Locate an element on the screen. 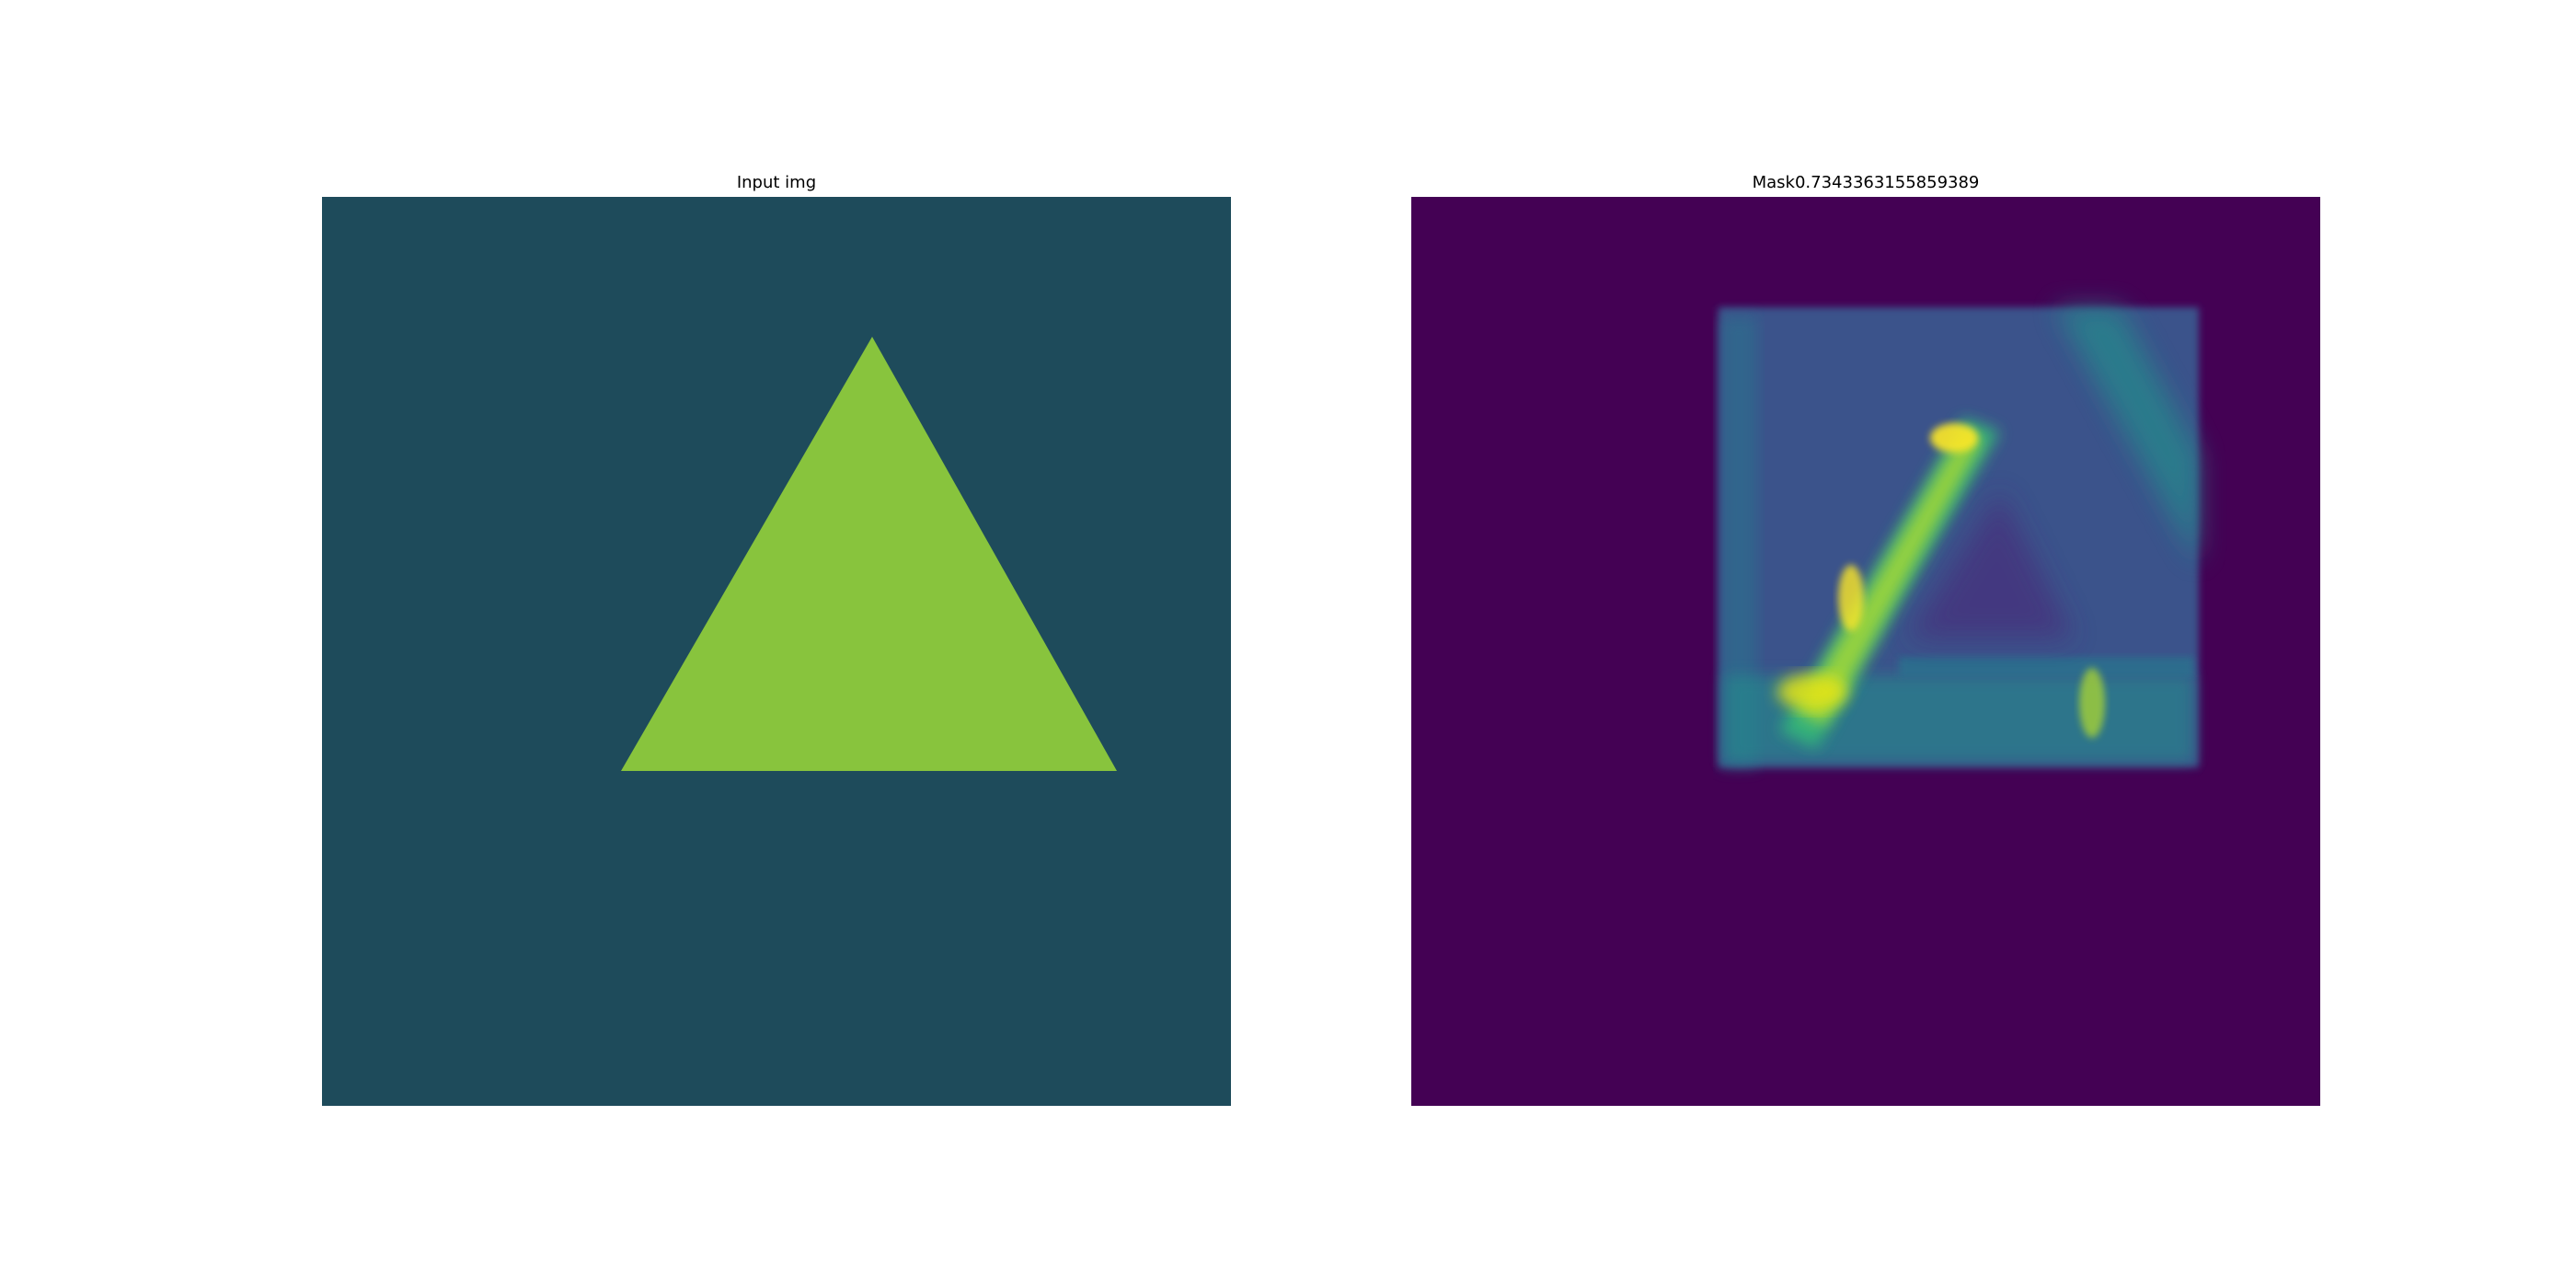 The image size is (2576, 1288). activation-diagonal-core is located at coordinates (1890, 578).